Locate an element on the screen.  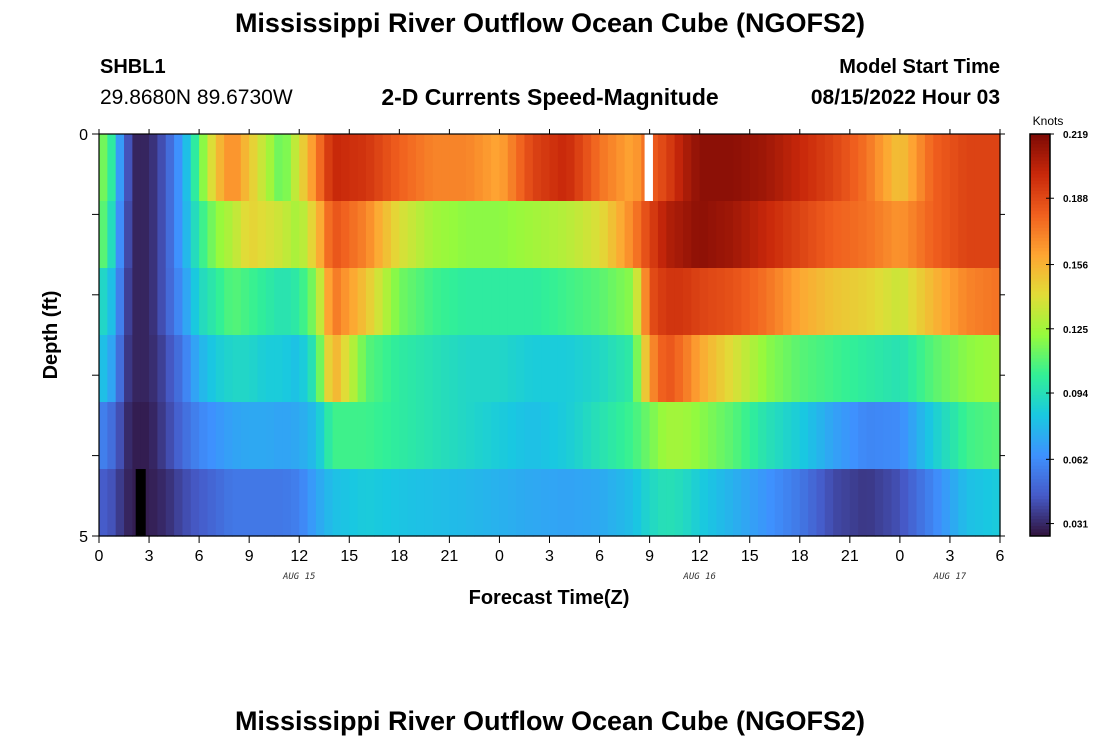
model-start-label: Model Start Time is located at coordinates (919, 67).